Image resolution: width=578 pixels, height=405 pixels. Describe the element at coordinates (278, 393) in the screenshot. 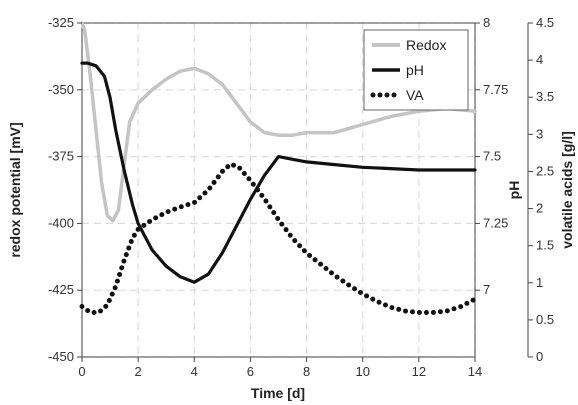

I see `x-axis-title: Time [d]` at that location.